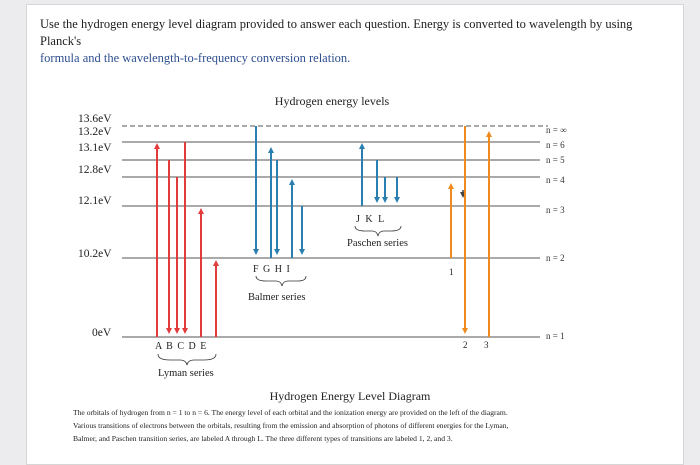 This screenshot has width=700, height=465. I want to click on level-label-3: n = 3, so click(555, 210).